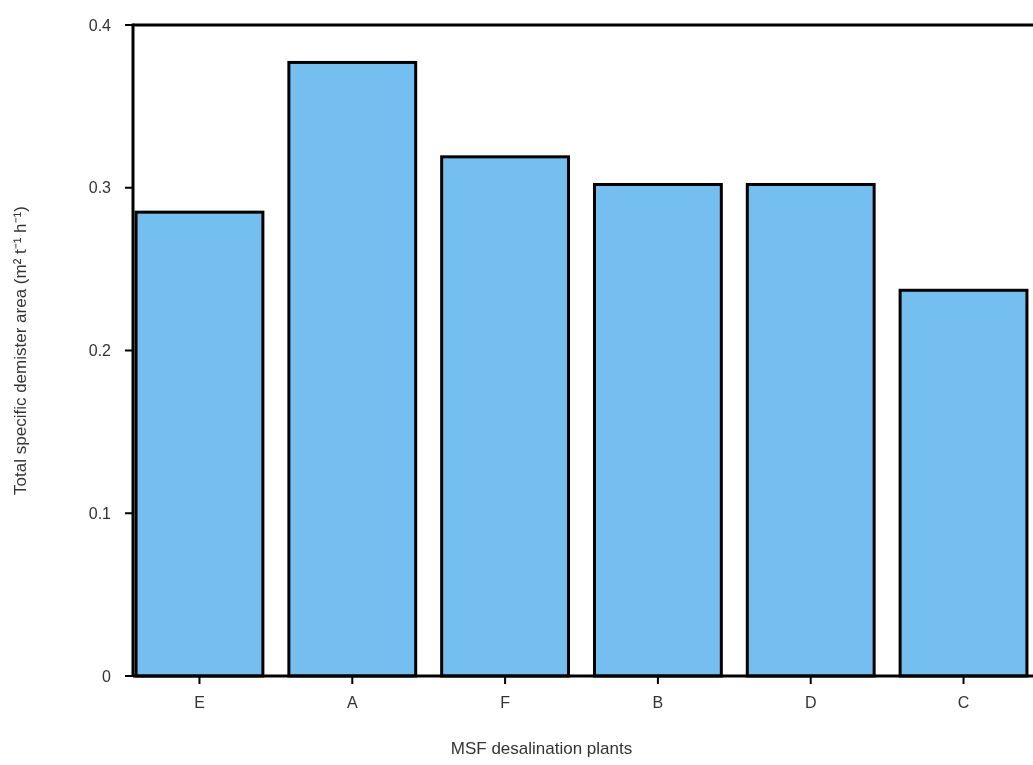 The width and height of the screenshot is (1033, 765). Describe the element at coordinates (505, 702) in the screenshot. I see `x-tick-label: F` at that location.